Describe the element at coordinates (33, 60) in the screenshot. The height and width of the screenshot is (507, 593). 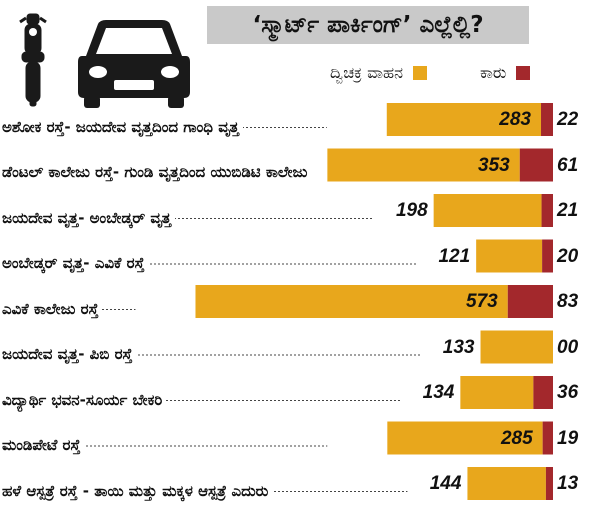
I see `motorcycle-icon` at that location.